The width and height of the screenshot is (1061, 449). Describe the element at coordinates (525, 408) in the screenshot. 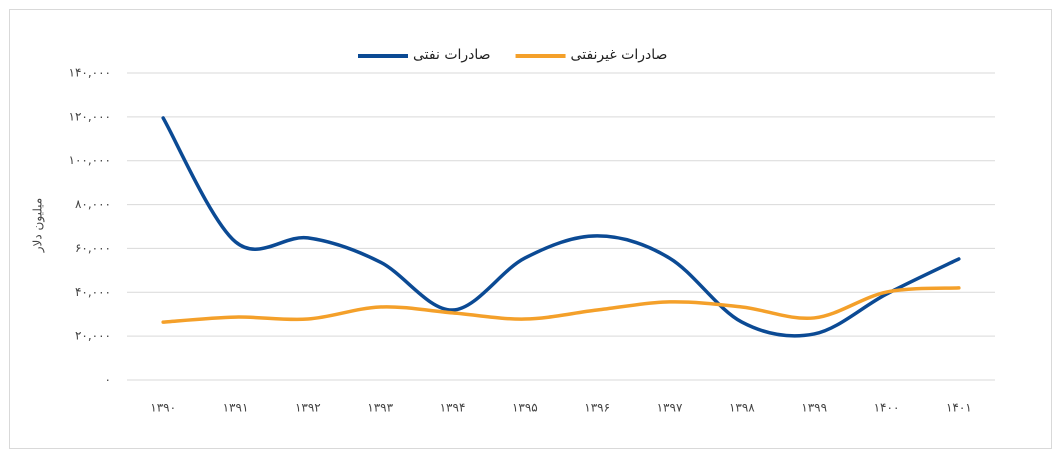

I see `x-tick-label: ۱۳۹۵` at that location.